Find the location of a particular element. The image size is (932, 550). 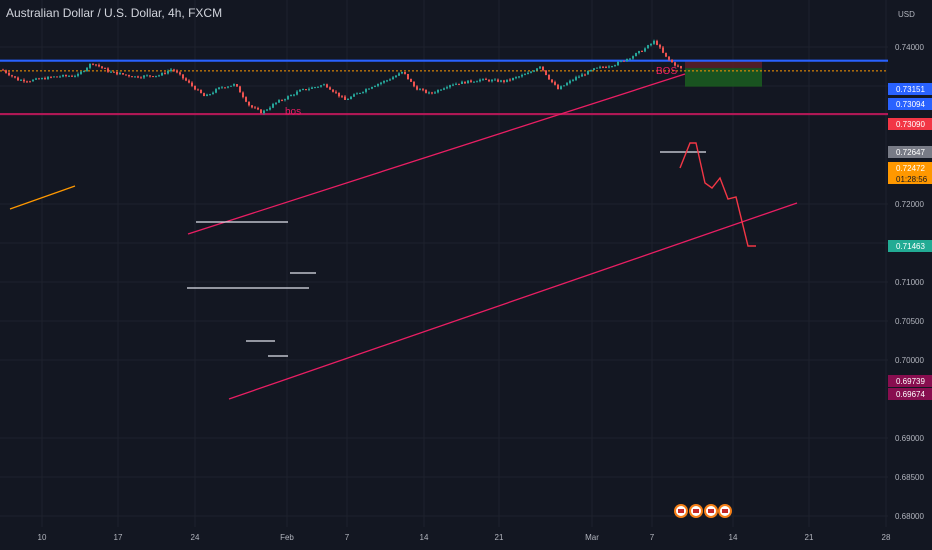

x-tick-label: 14 is located at coordinates (733, 537).